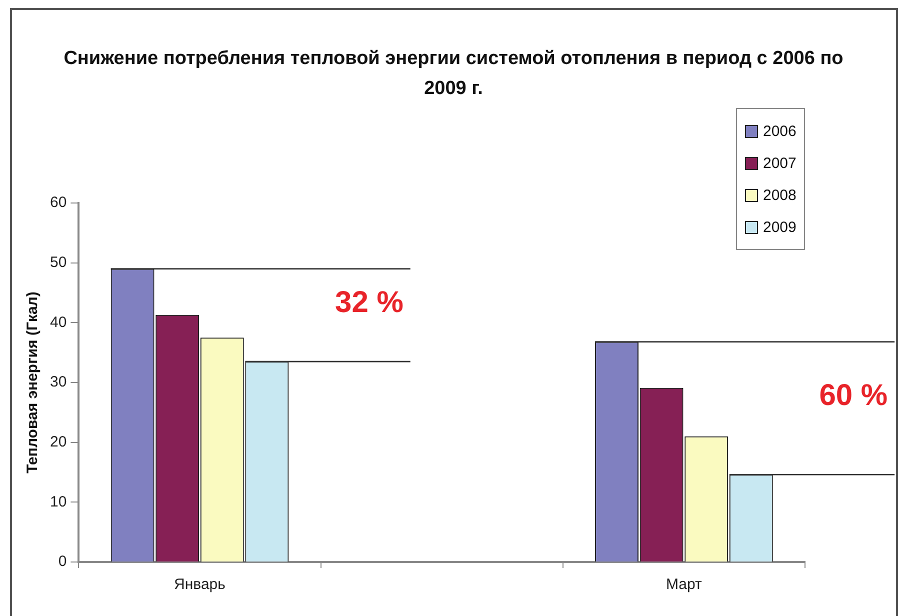 The height and width of the screenshot is (616, 907). What do you see at coordinates (58, 441) in the screenshot?
I see `y-tick-label: 20` at bounding box center [58, 441].